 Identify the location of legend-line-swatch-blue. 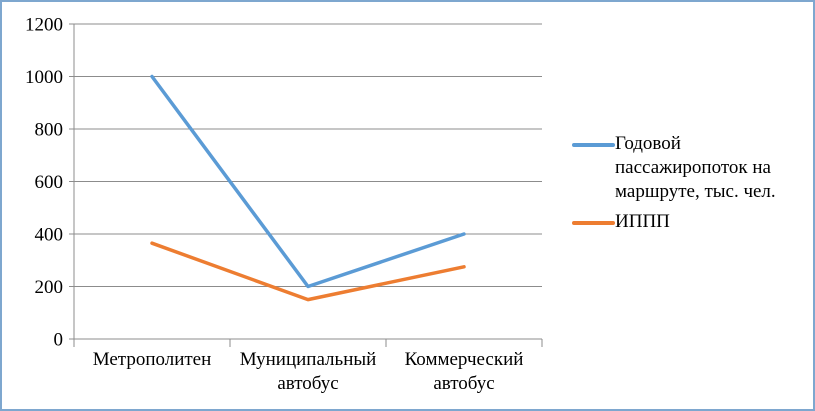
(593, 145).